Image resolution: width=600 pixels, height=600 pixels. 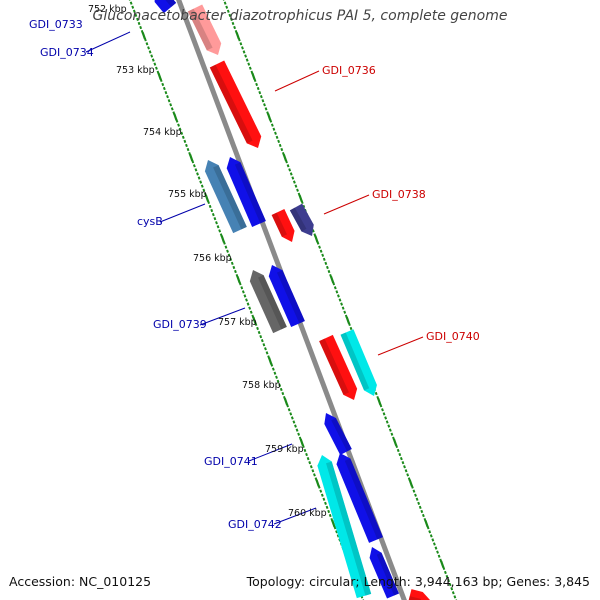 What do you see at coordinates (284, 449) in the screenshot?
I see `scale-label: 759 kbp` at bounding box center [284, 449].